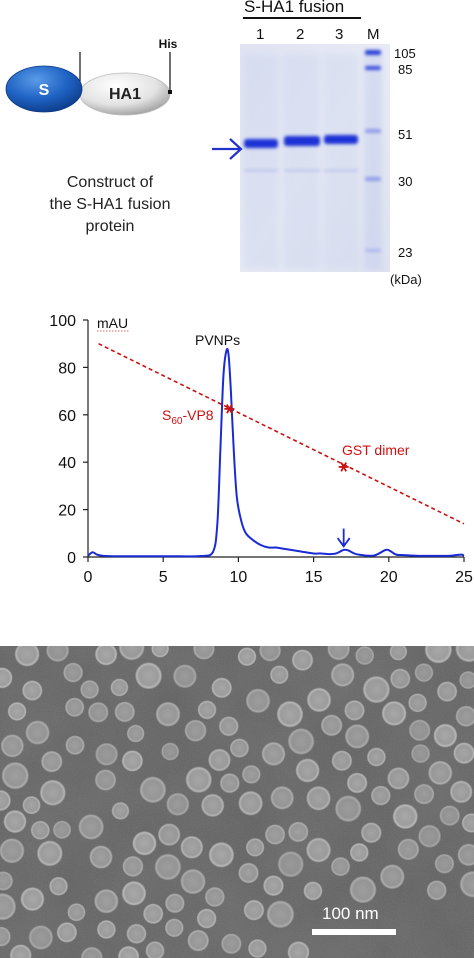 The image size is (474, 958). I want to click on marker-label-30: 30, so click(405, 181).